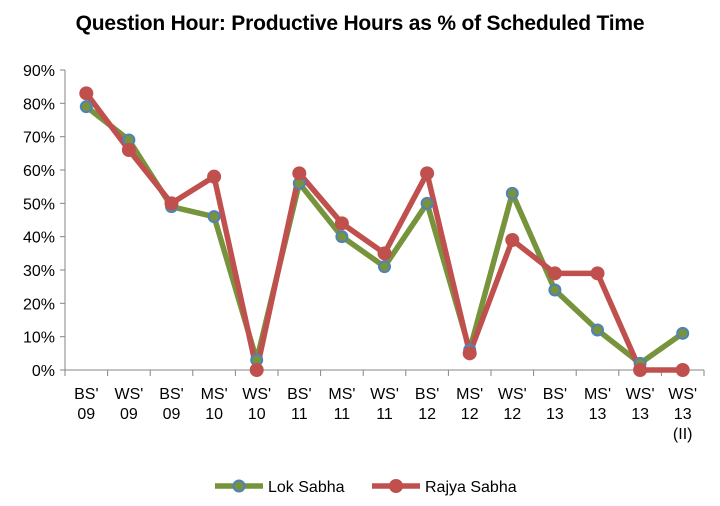 The image size is (720, 506). Describe the element at coordinates (39, 204) in the screenshot. I see `y-tick-label: 50%` at that location.